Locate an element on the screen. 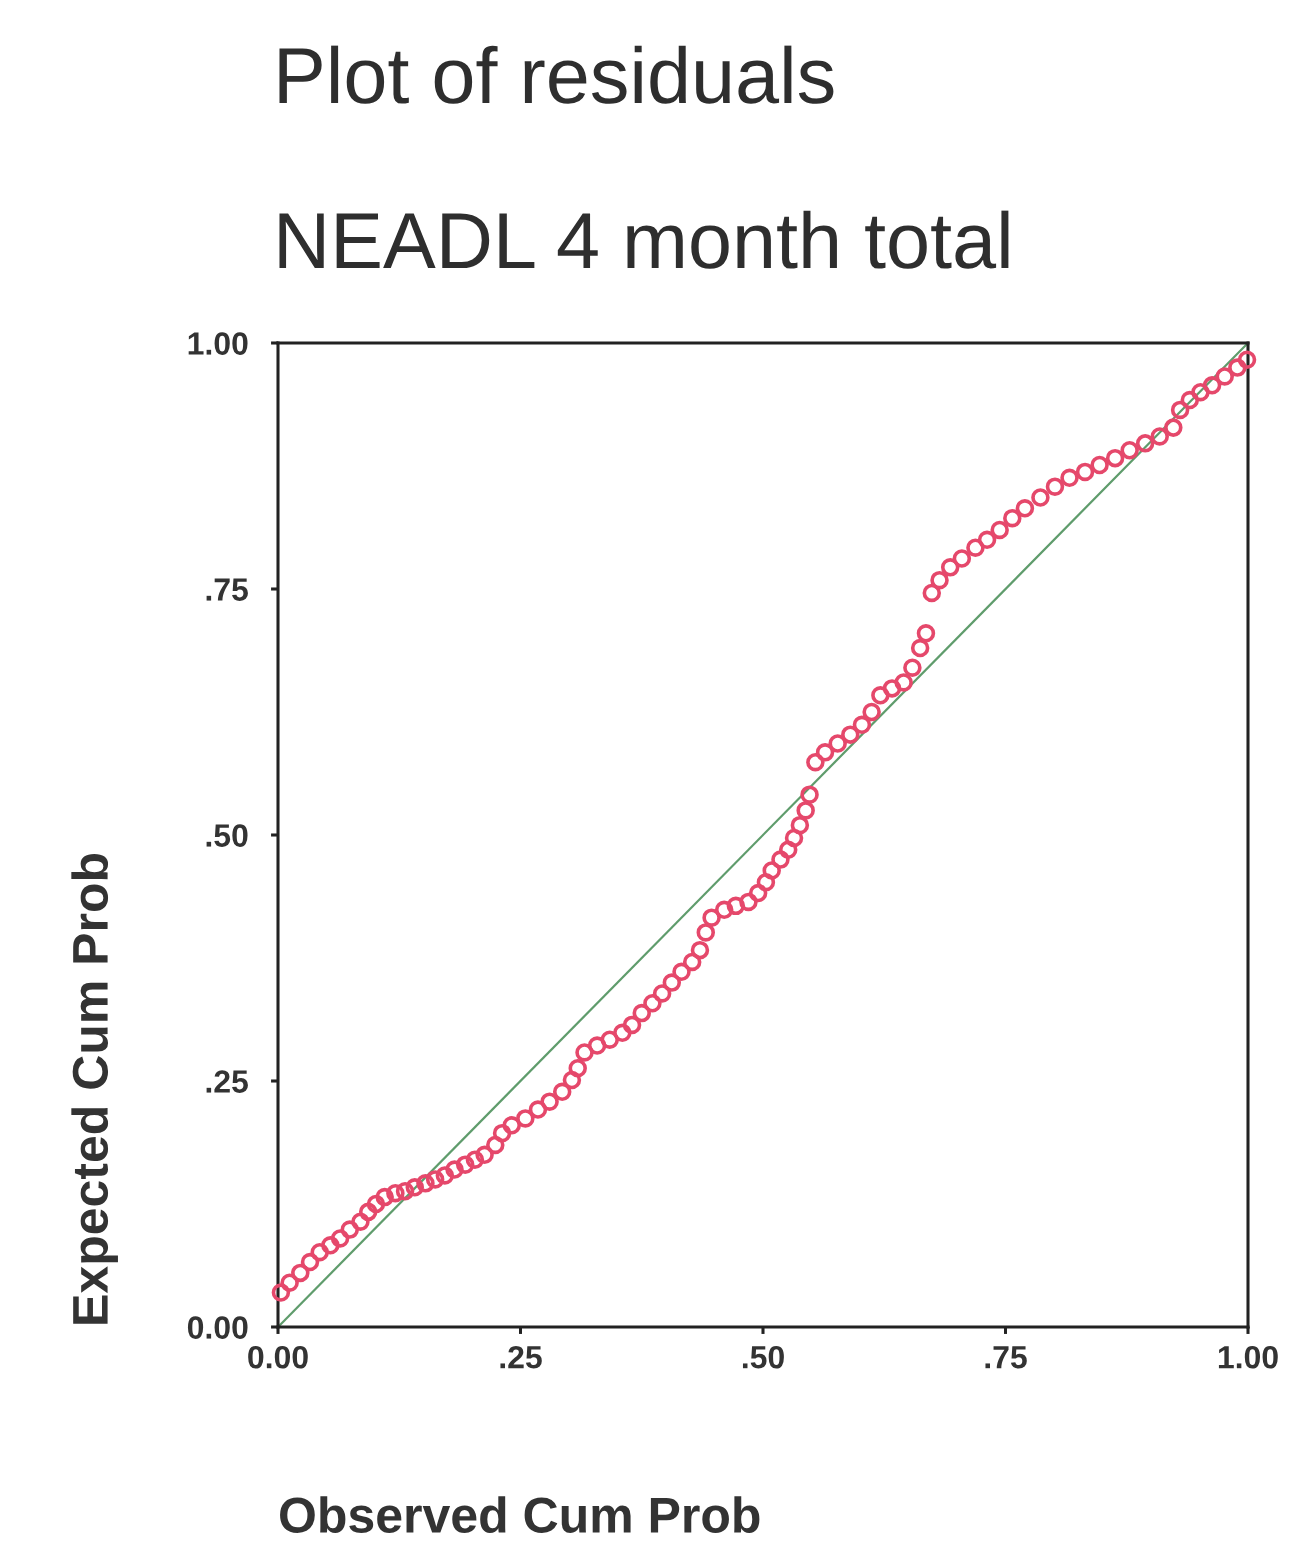 The width and height of the screenshot is (1306, 1563). x-tick-label: 1.00 is located at coordinates (1248, 1357).